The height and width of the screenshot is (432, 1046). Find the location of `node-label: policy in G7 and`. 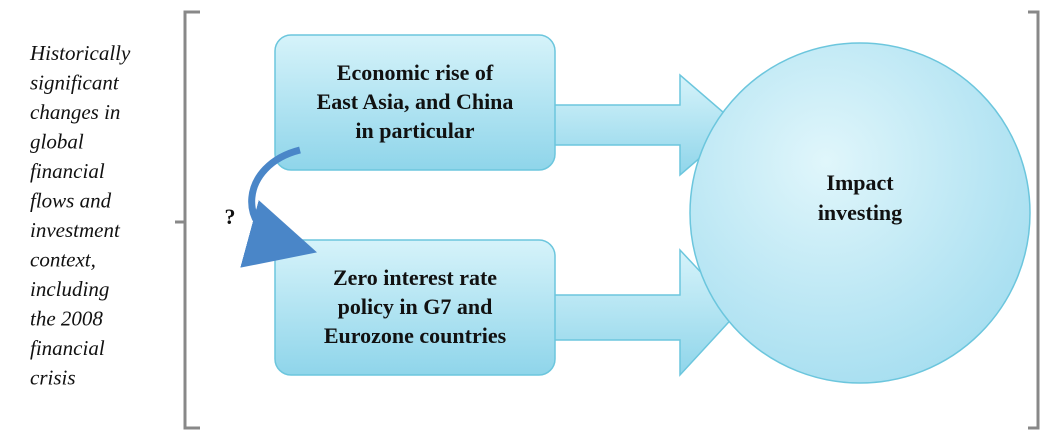

node-label: policy in G7 and is located at coordinates (415, 306).